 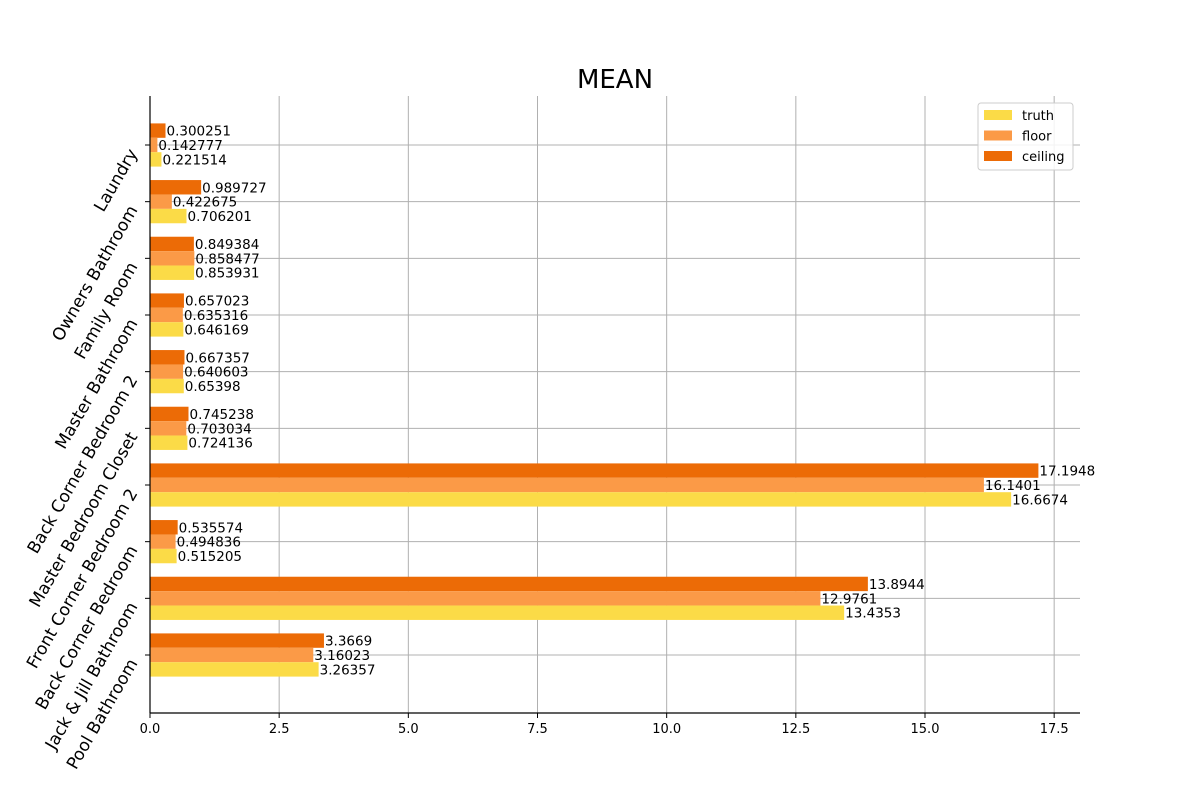 What do you see at coordinates (1037, 137) in the screenshot?
I see `legend-label-floor: floor` at bounding box center [1037, 137].